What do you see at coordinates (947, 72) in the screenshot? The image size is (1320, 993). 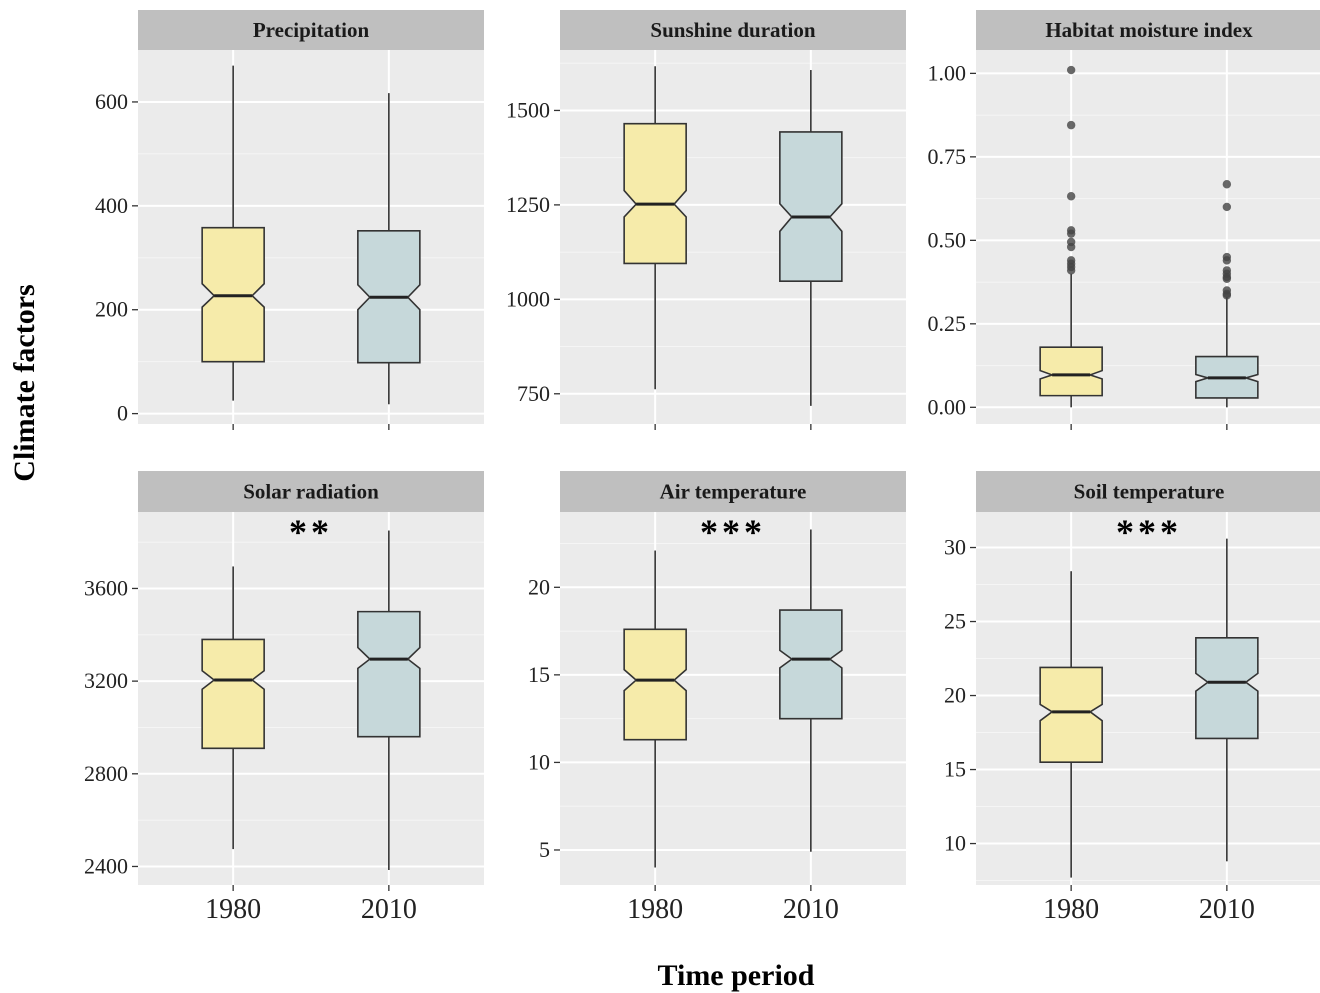 I see `y-tick-label: 1.00` at bounding box center [947, 72].